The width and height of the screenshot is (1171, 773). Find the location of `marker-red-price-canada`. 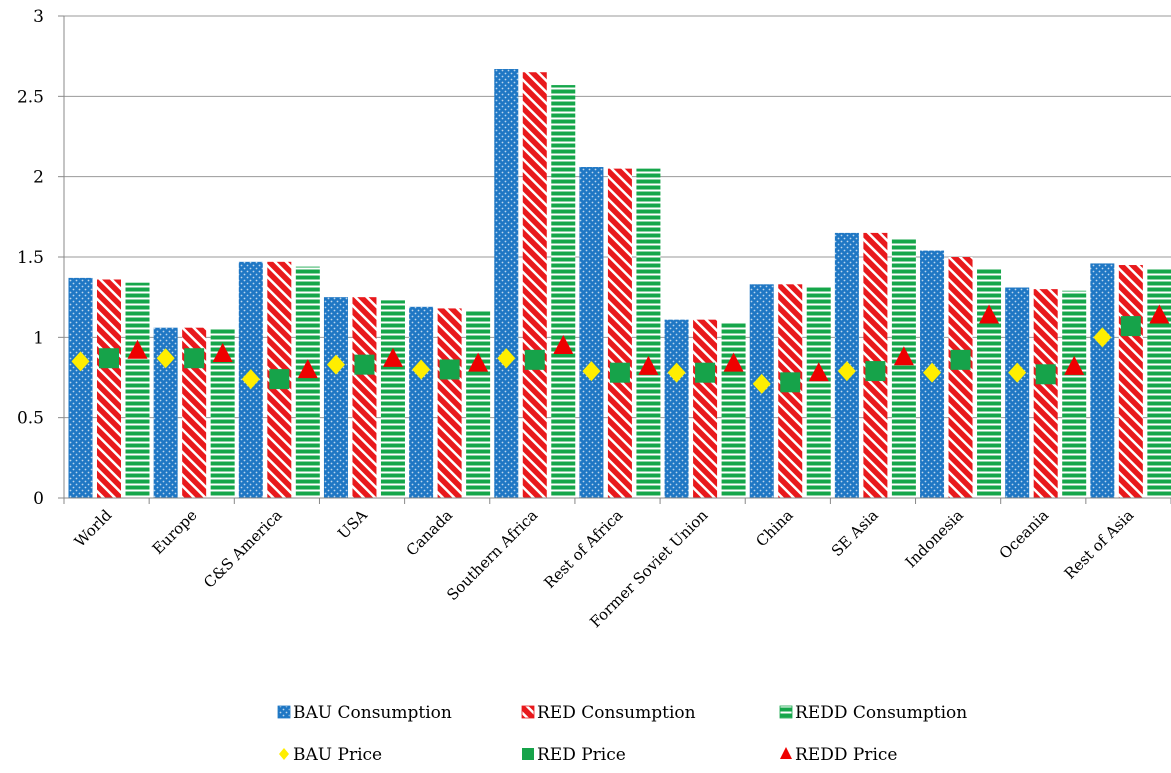

marker-red-price-canada is located at coordinates (449, 369).